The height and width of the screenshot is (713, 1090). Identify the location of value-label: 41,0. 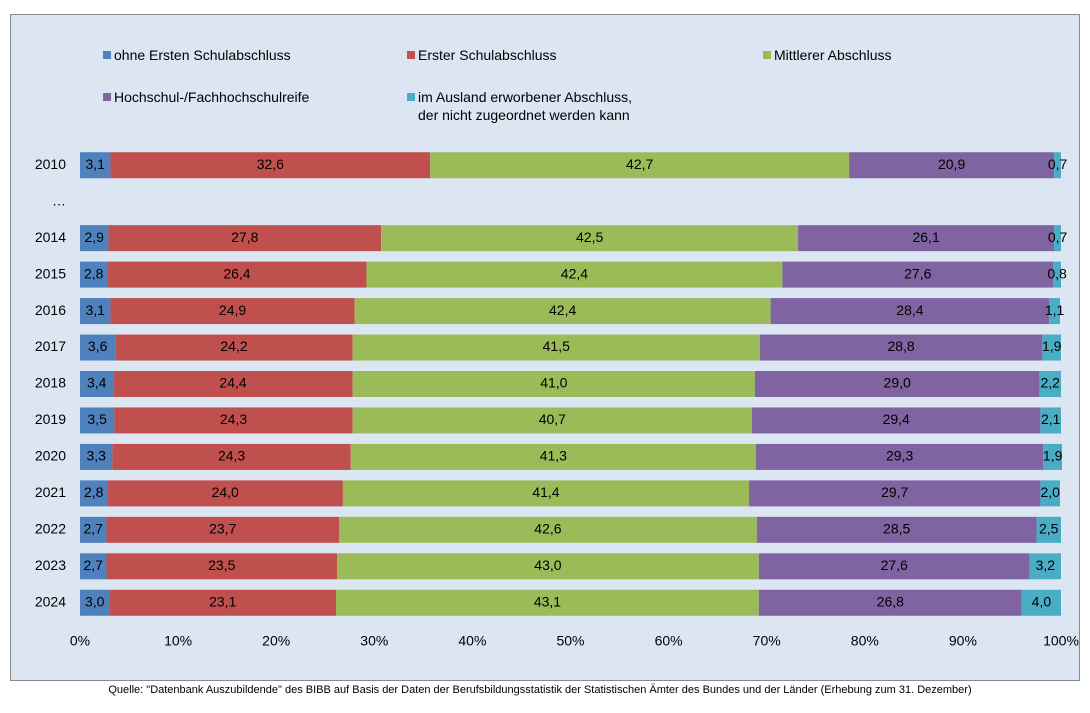
(553, 383).